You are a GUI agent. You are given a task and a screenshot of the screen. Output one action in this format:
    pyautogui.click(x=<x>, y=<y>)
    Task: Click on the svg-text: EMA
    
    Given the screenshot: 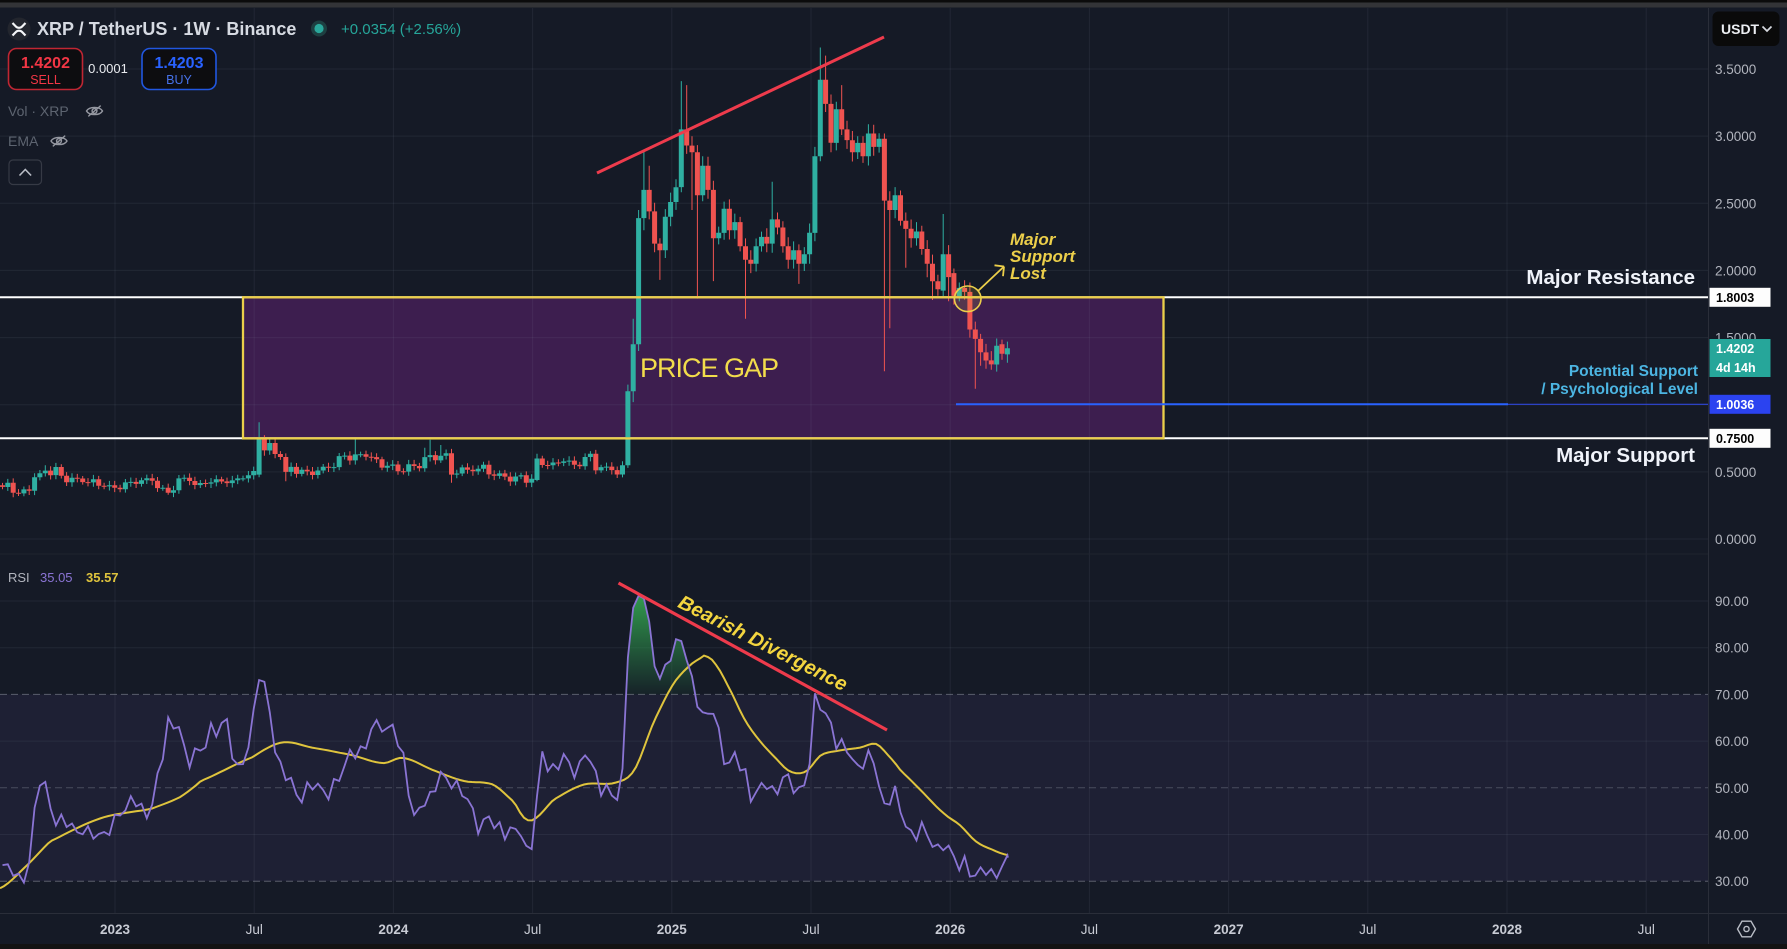 What is the action you would take?
    pyautogui.click(x=23, y=141)
    